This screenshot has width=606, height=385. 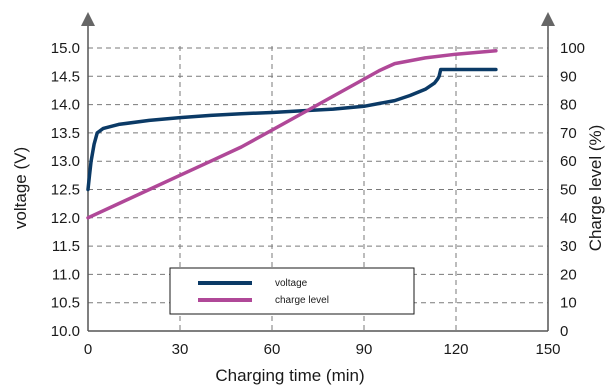 What do you see at coordinates (291, 283) in the screenshot?
I see `legend-label-voltage: voltage` at bounding box center [291, 283].